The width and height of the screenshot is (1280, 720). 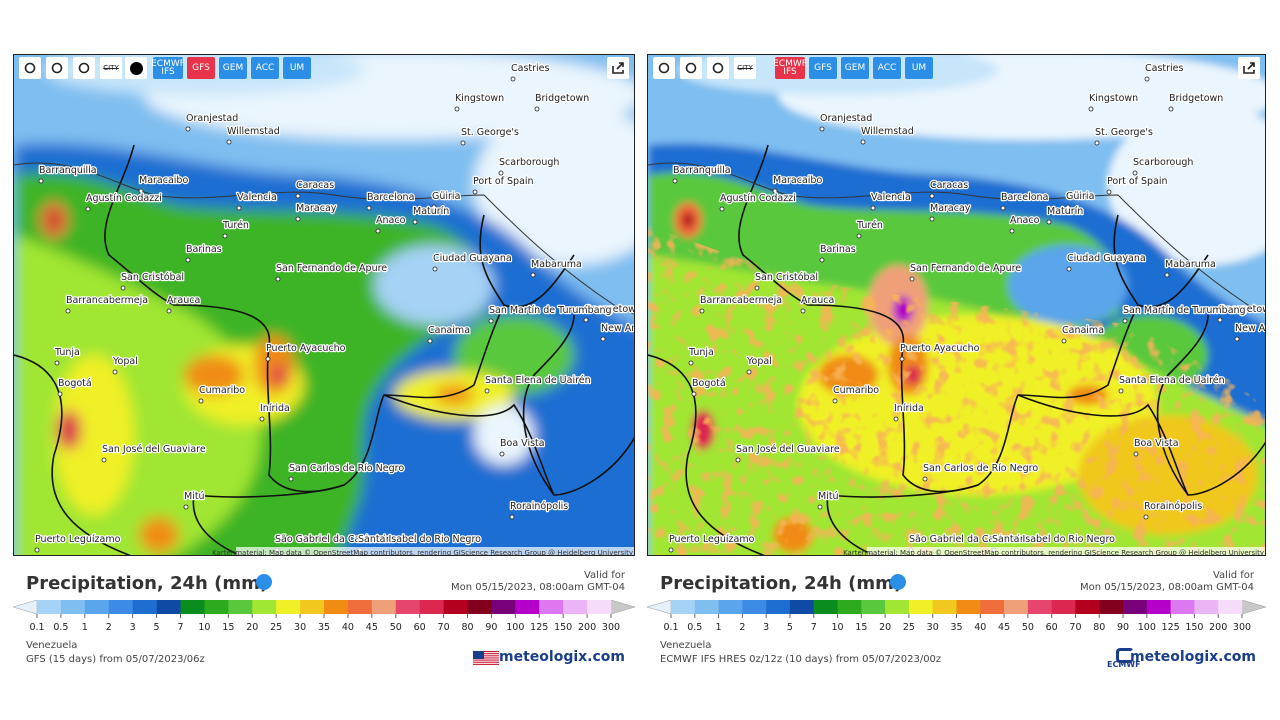 I want to click on place-label: Georgetown, so click(x=1242, y=309).